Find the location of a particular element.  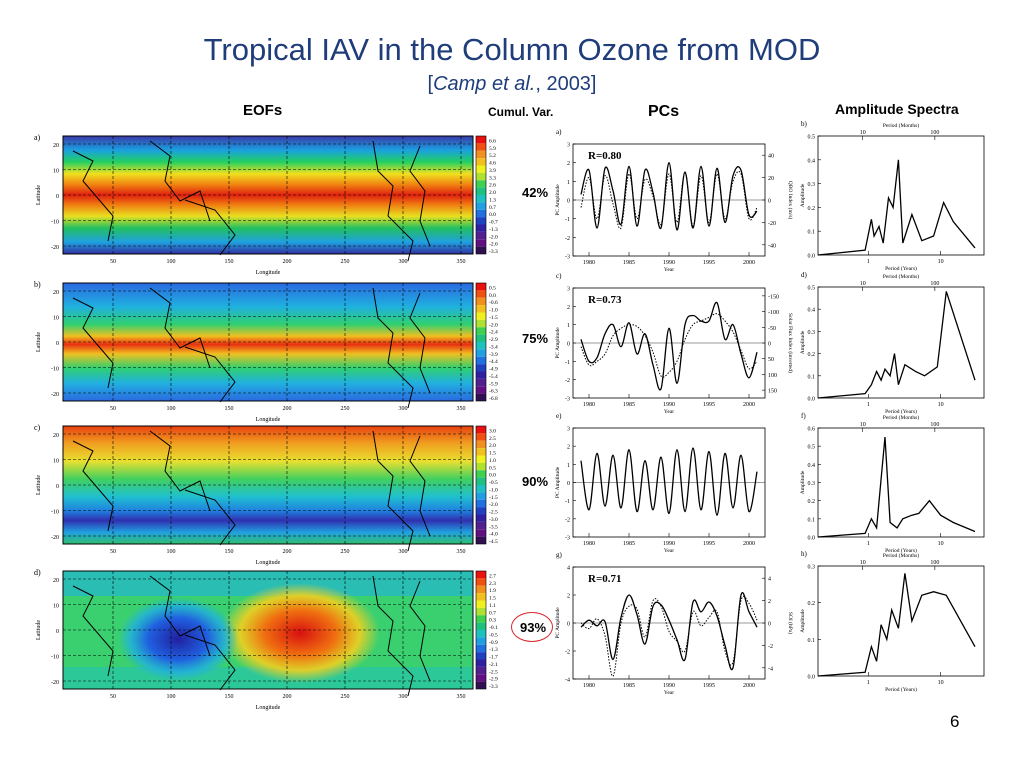

y2-tick-label: 150 is located at coordinates (772, 392).